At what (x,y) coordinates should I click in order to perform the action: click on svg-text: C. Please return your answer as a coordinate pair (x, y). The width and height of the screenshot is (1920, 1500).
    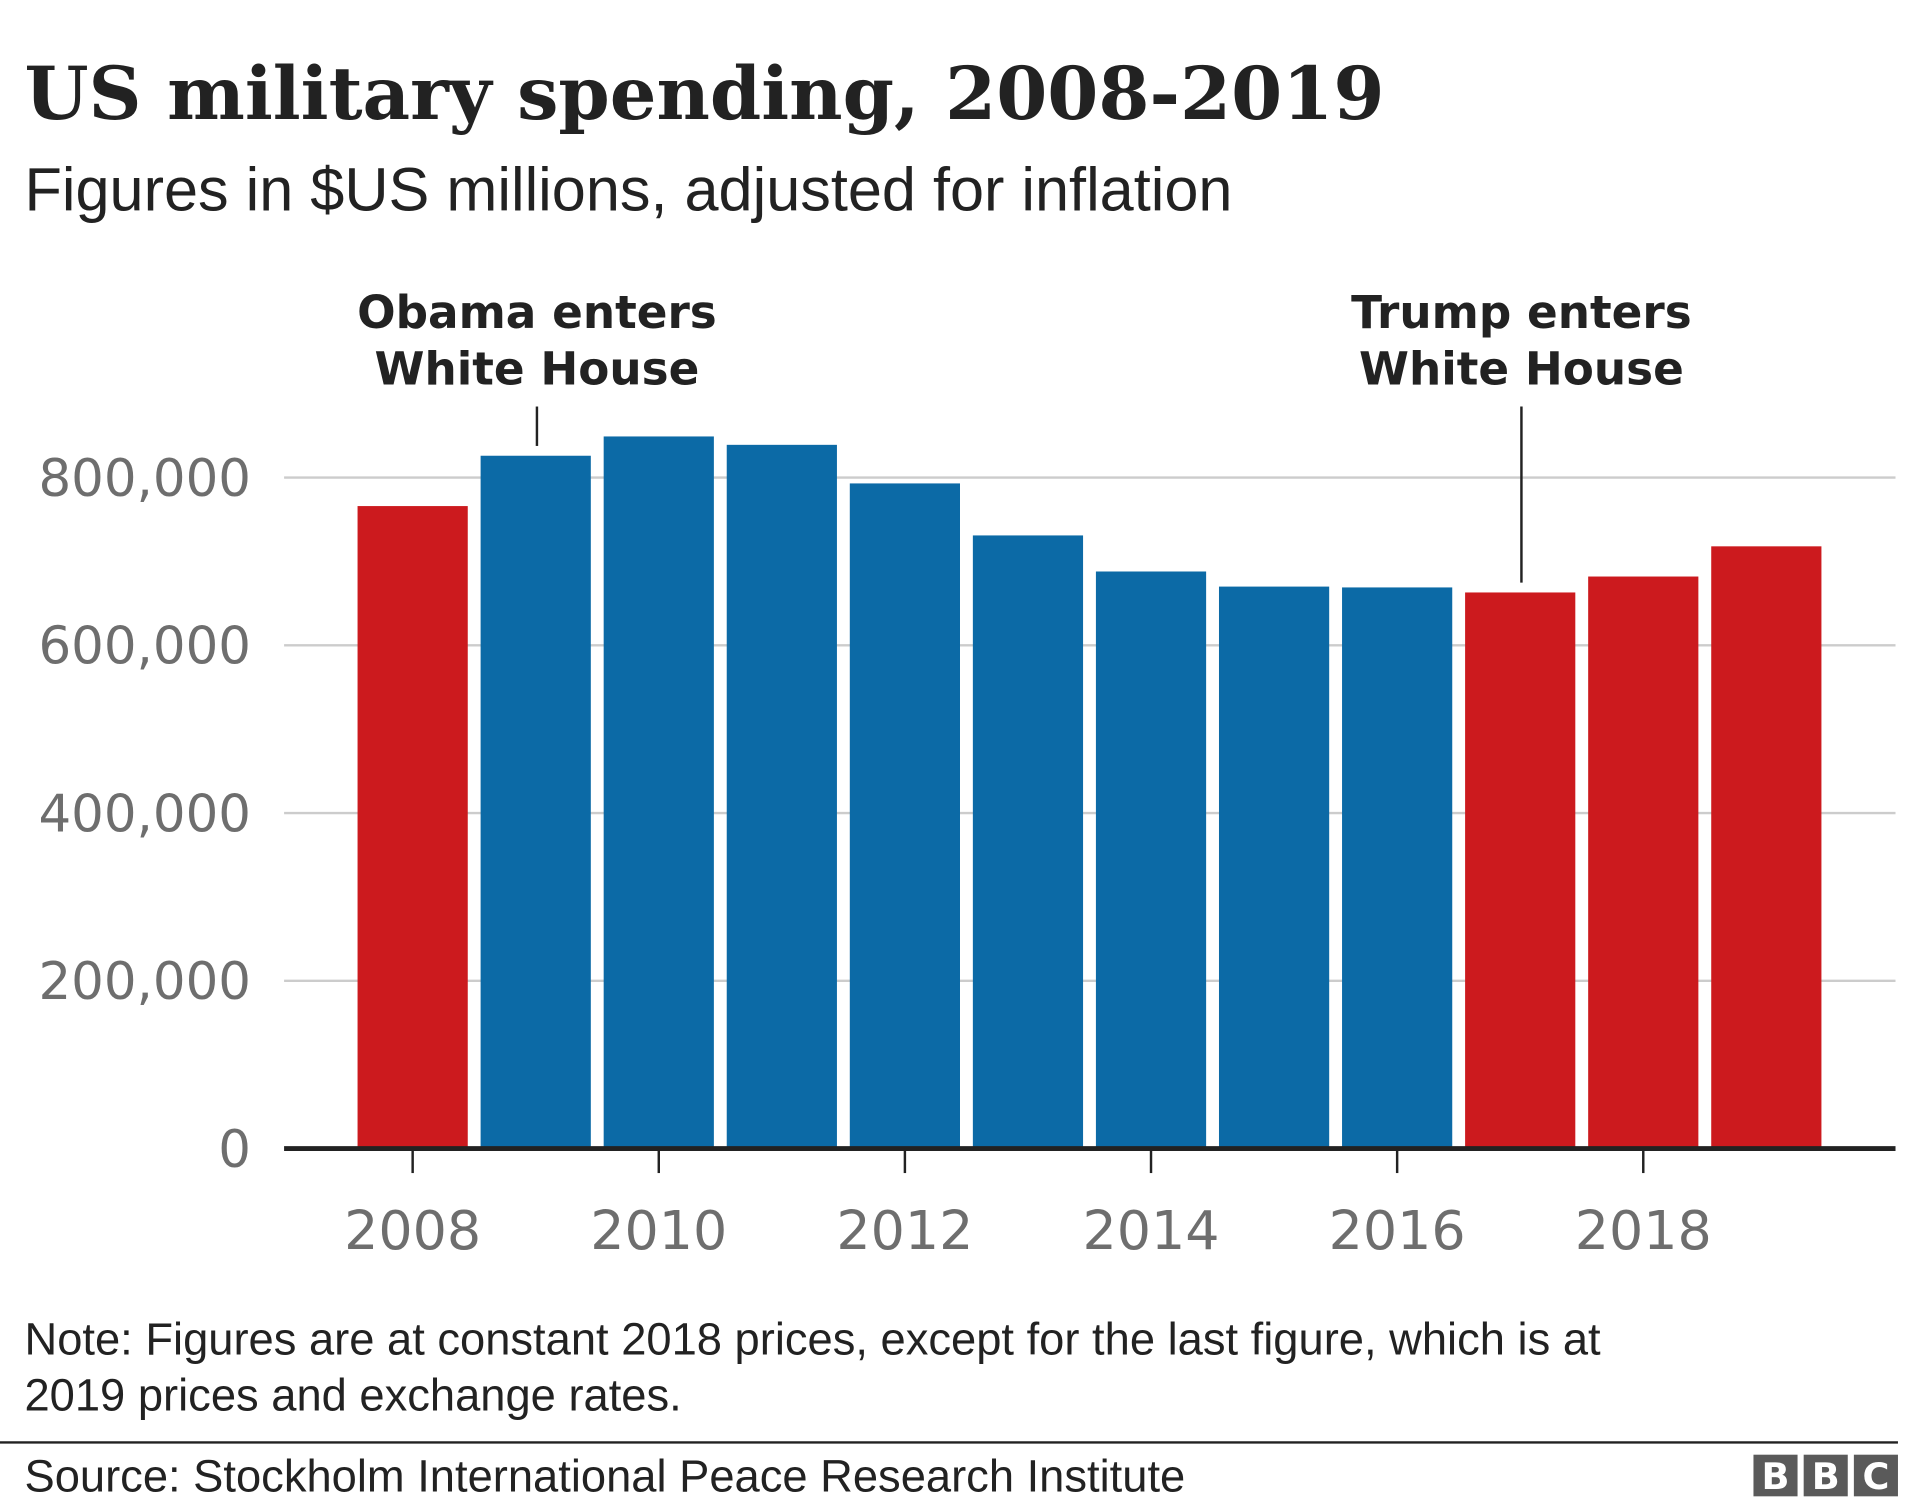
    Looking at the image, I should click on (1875, 1476).